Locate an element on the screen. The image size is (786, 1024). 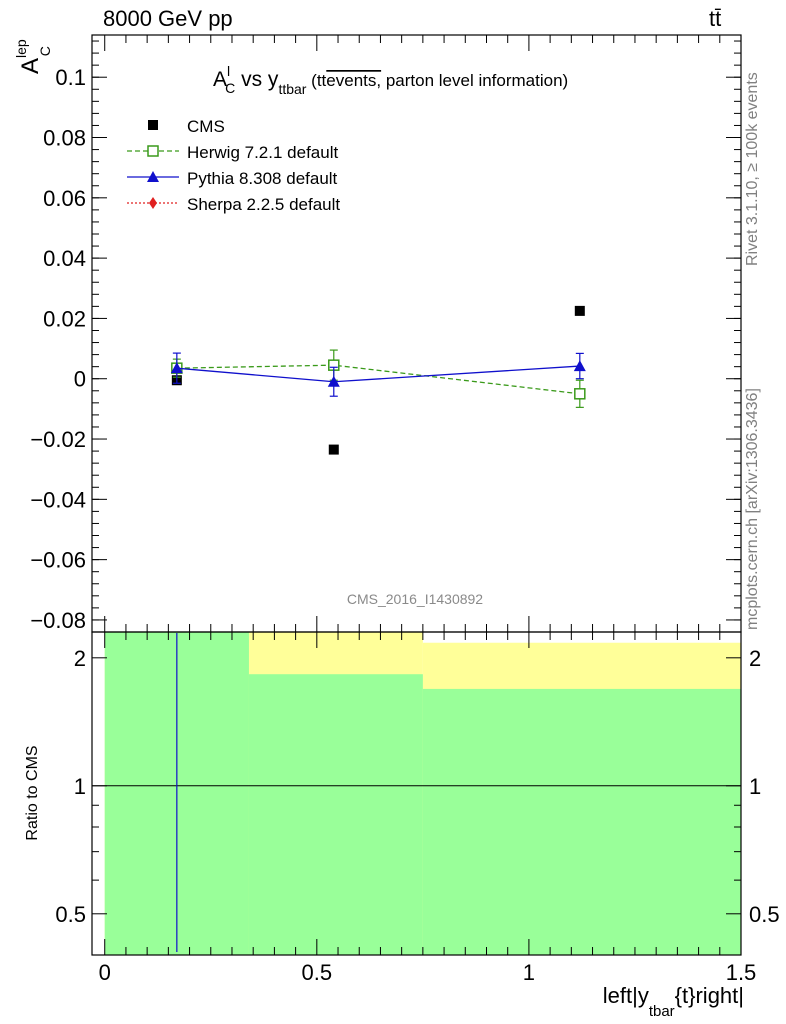
x-tick-label: 0 is located at coordinates (105, 972).